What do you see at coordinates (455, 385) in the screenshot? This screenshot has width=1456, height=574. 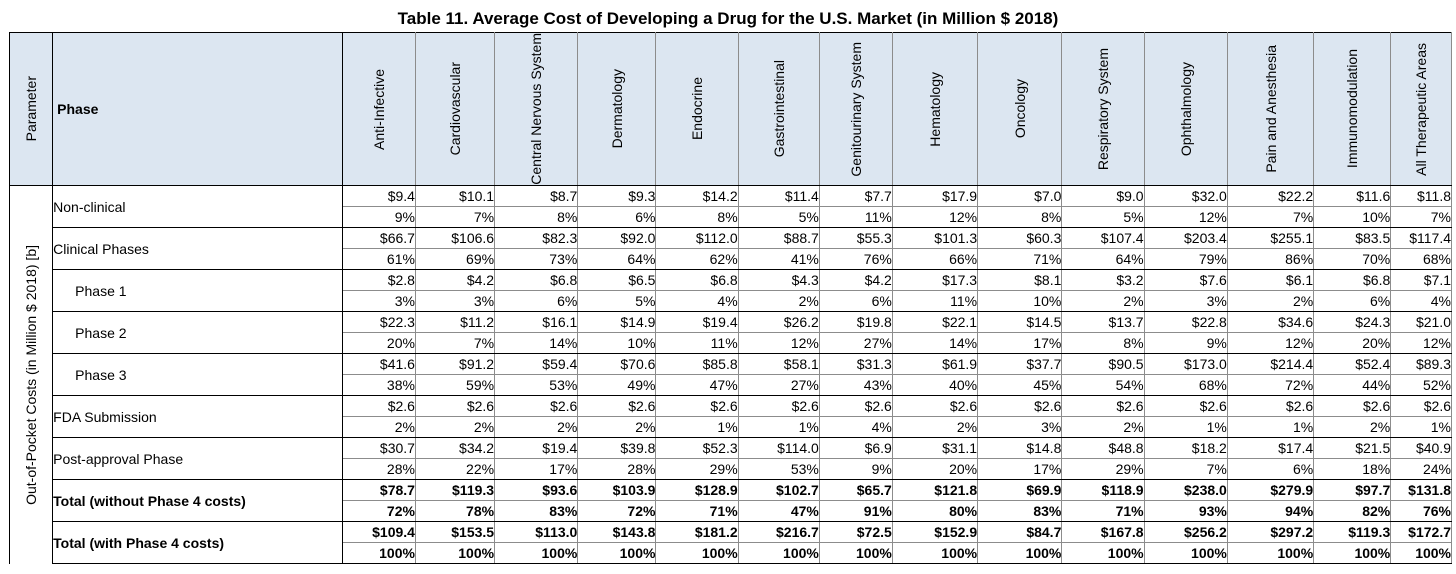 I see `percent-cell: 59%` at bounding box center [455, 385].